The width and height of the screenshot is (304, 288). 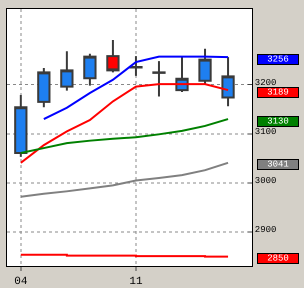 What do you see at coordinates (265, 131) in the screenshot?
I see `y-tick-label: 3100` at bounding box center [265, 131].